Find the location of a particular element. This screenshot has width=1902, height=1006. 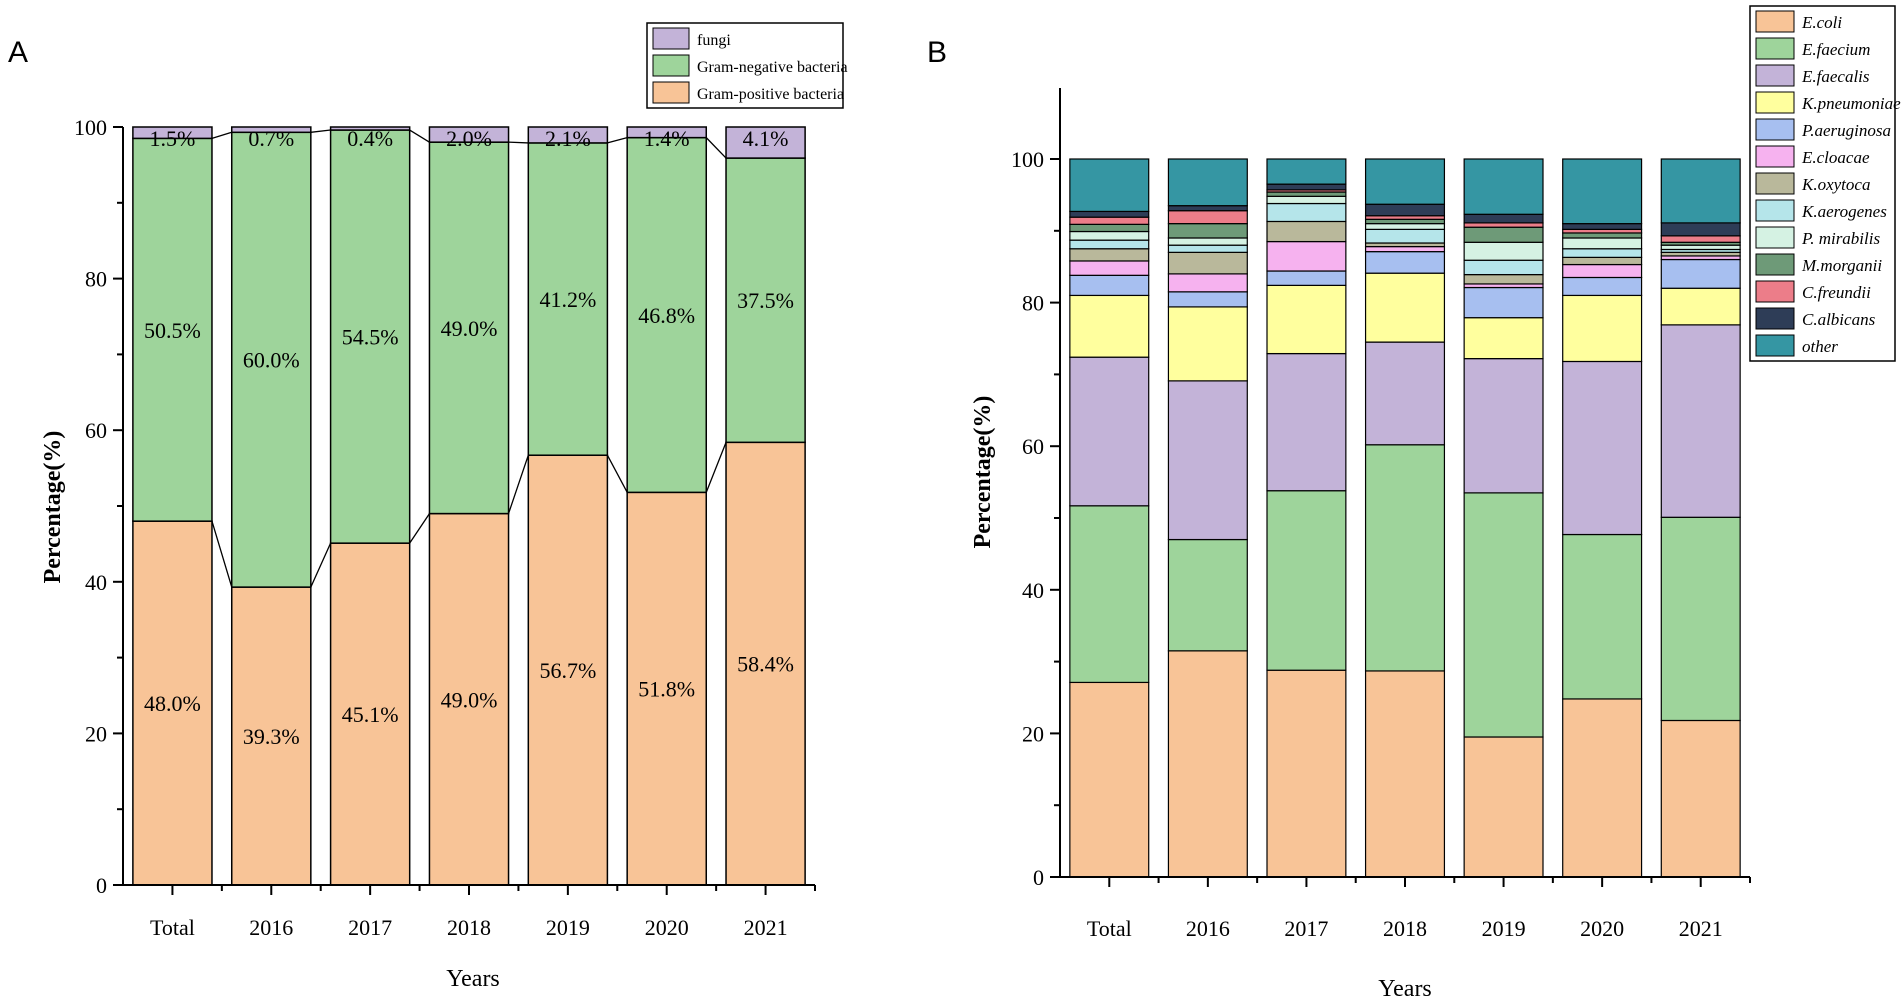

bar-k-aerogenes-2016 is located at coordinates (1207, 248).